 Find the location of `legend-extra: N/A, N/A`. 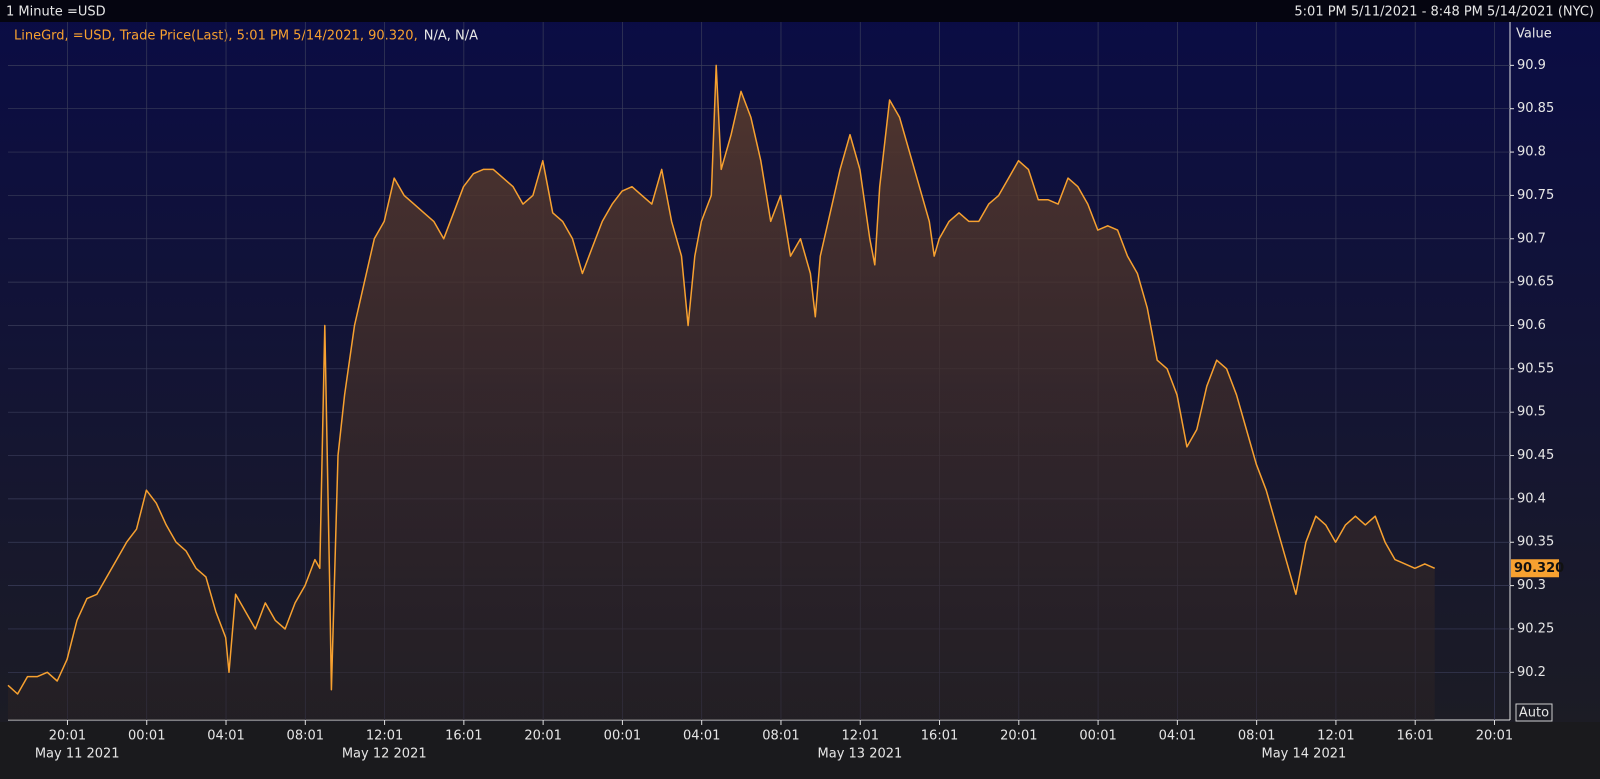

legend-extra: N/A, N/A is located at coordinates (451, 36).